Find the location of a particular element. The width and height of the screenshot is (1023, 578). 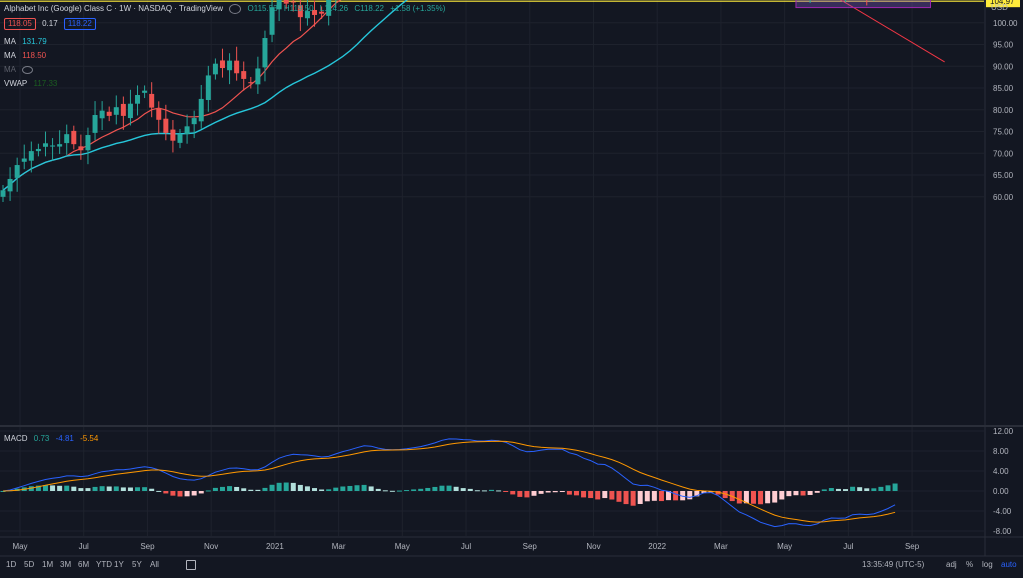

hidden-eye-icon is located at coordinates (28, 69).